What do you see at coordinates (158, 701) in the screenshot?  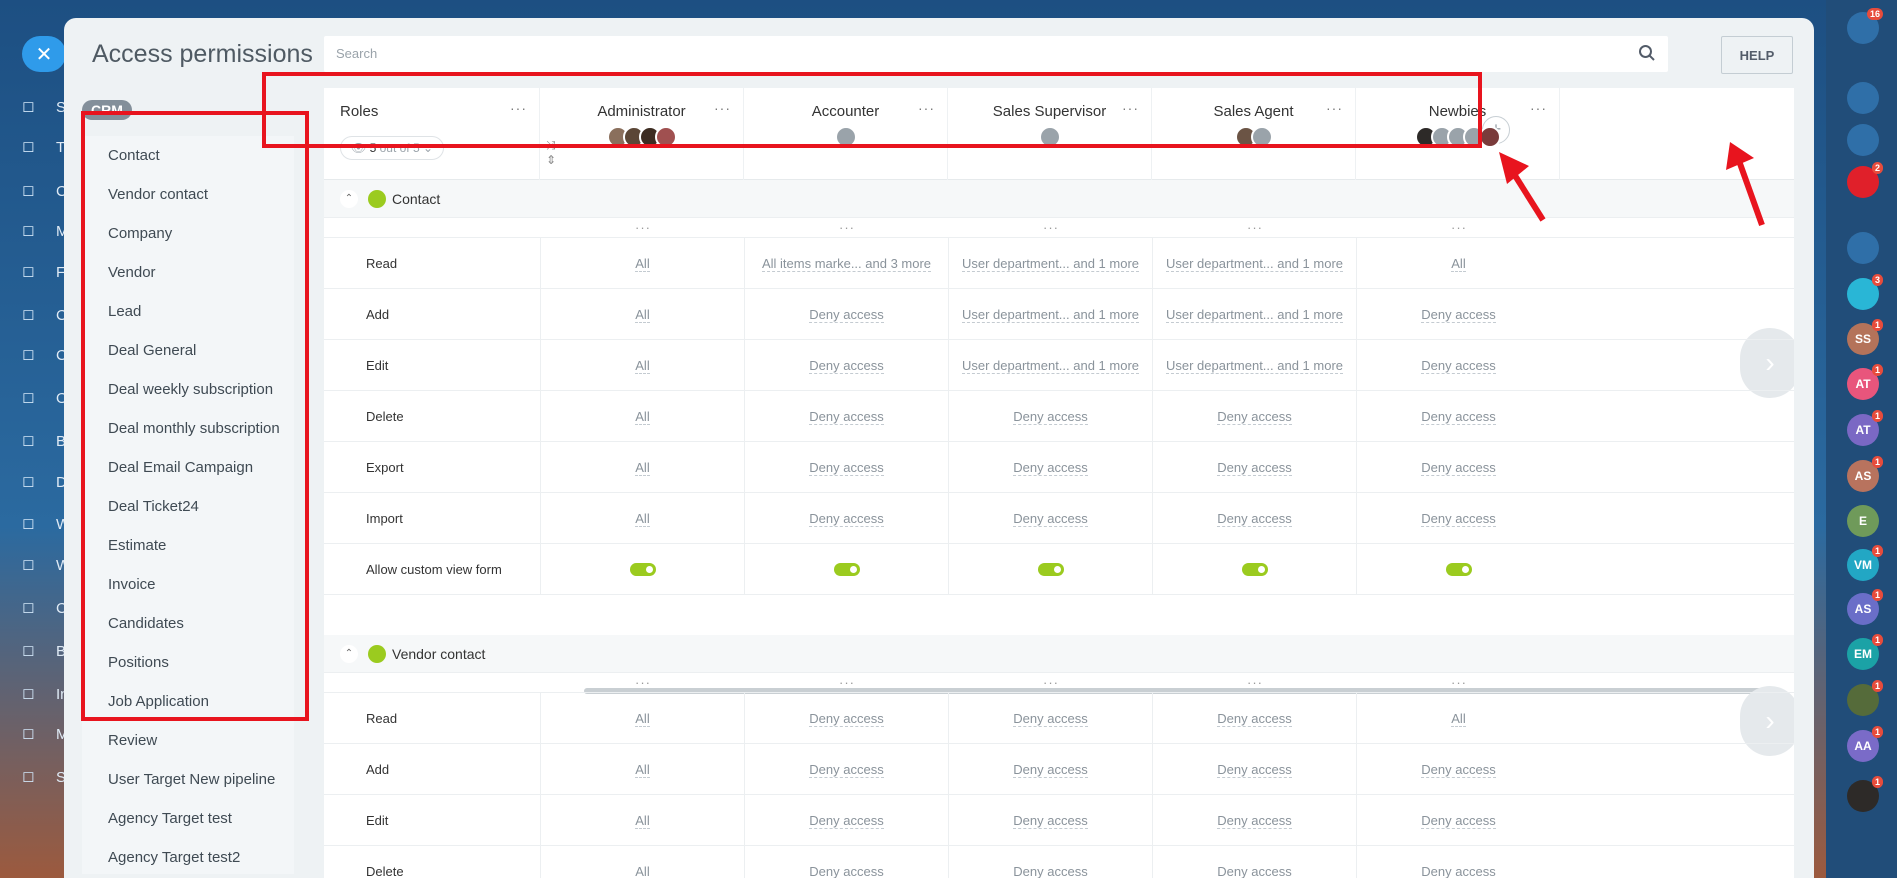 I see `nav-item: Job Application` at bounding box center [158, 701].